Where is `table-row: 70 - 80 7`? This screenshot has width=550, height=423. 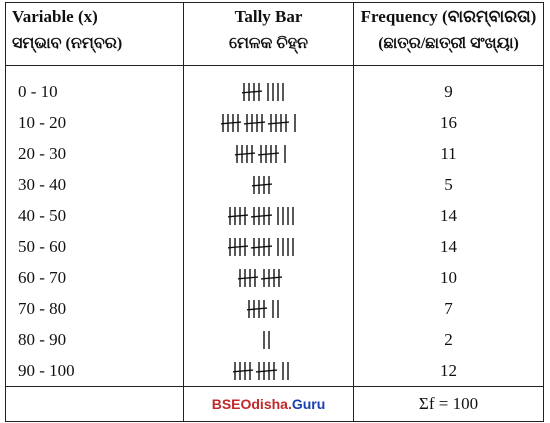
table-row: 70 - 80 7 is located at coordinates (274, 308).